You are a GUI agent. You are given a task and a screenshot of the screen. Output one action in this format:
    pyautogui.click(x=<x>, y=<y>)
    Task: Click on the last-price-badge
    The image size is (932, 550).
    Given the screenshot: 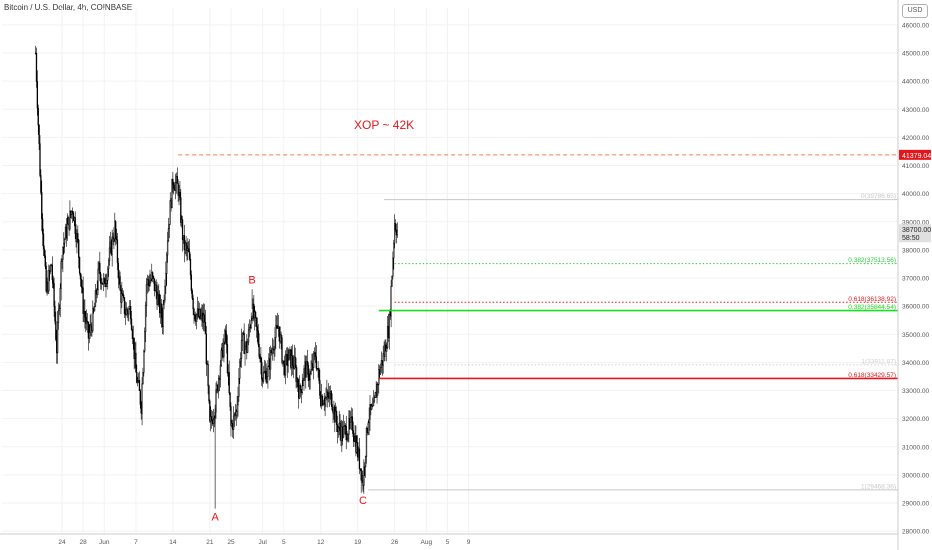 What is the action you would take?
    pyautogui.click(x=915, y=233)
    